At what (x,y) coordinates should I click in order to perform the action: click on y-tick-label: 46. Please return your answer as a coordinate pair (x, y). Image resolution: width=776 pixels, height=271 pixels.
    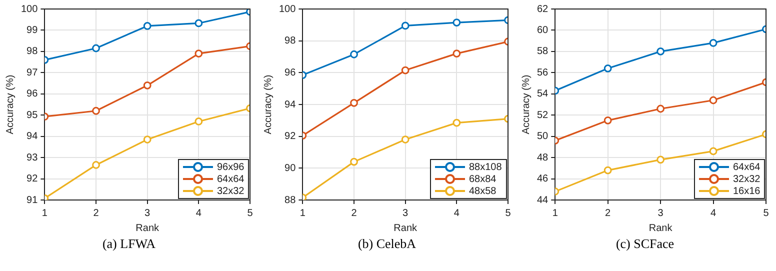
    Looking at the image, I should click on (543, 179).